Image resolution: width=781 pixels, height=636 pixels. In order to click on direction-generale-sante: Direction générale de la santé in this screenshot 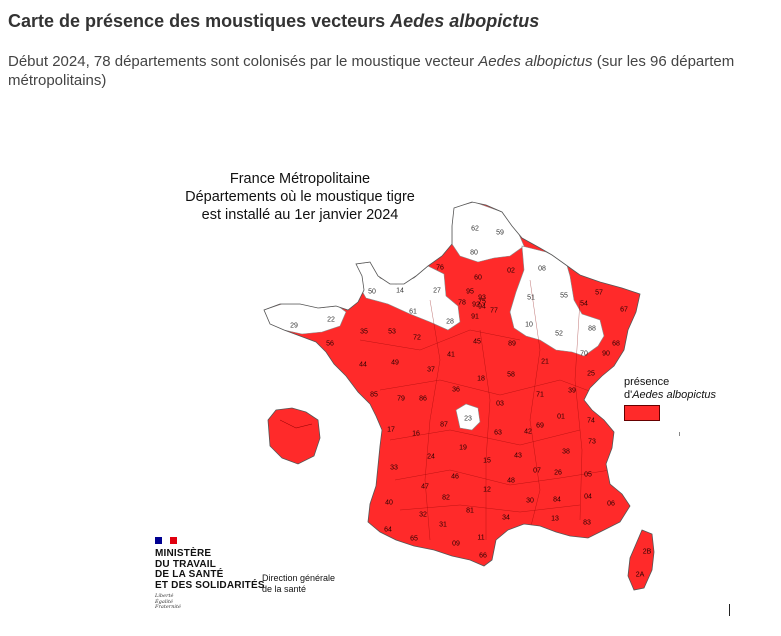, I will do `click(298, 583)`.